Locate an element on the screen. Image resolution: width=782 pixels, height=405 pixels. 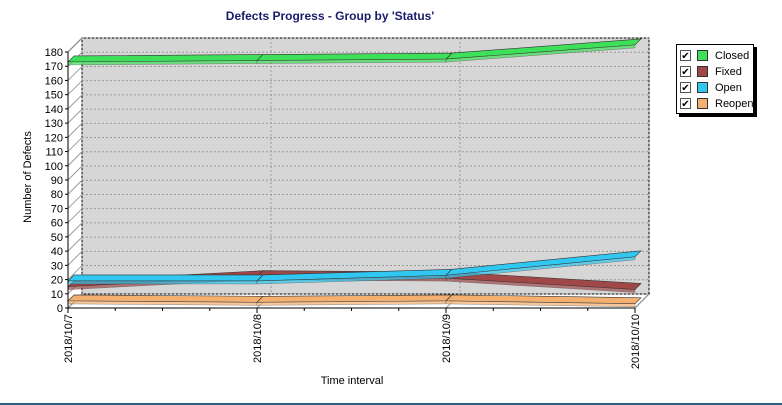
series-segment is located at coordinates (165, 278).